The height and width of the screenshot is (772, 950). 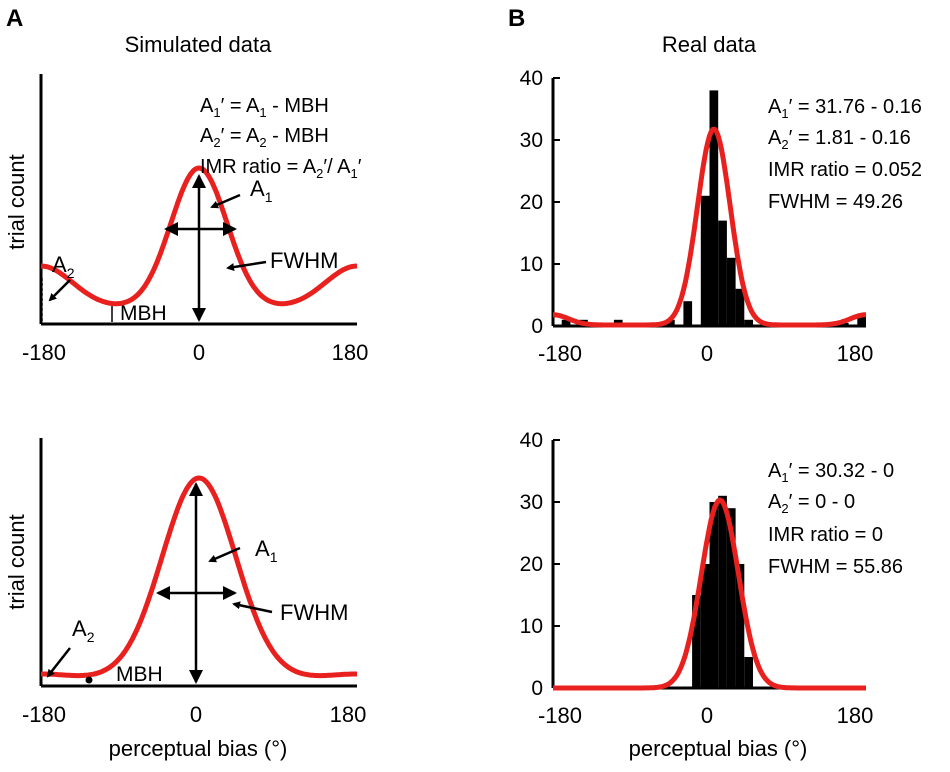 I want to click on y-ticks, so click(x=556, y=202).